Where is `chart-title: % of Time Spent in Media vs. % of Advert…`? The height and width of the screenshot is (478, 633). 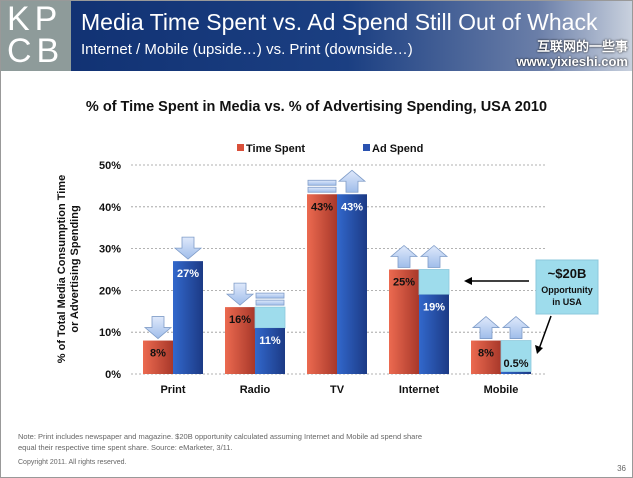 chart-title: % of Time Spent in Media vs. % of Advert… is located at coordinates (316, 107).